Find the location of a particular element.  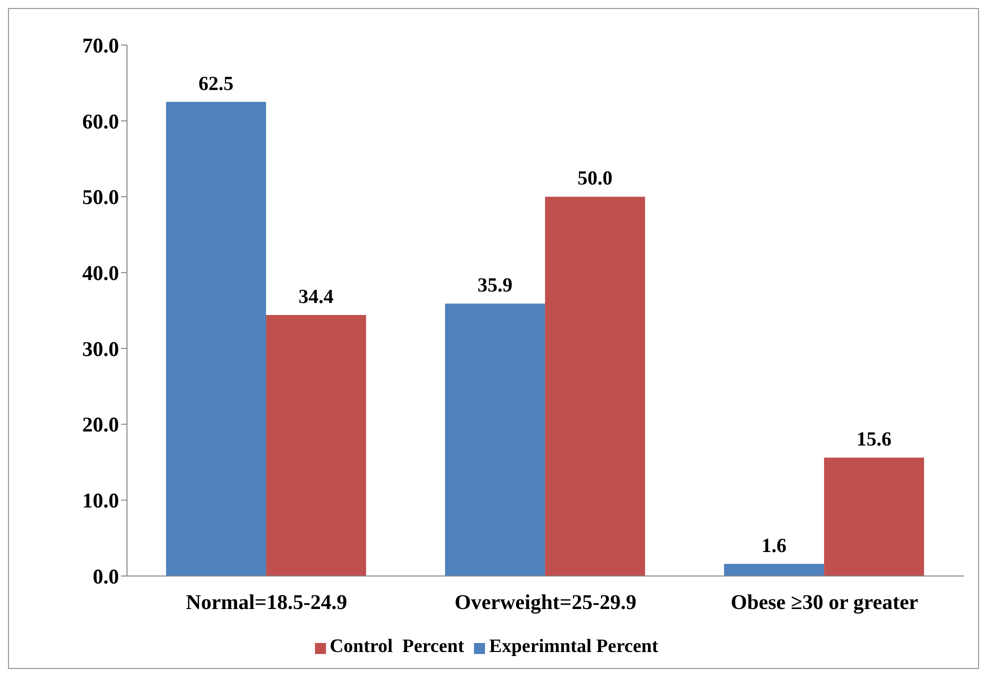

legend-label: Control Percent is located at coordinates (397, 646).